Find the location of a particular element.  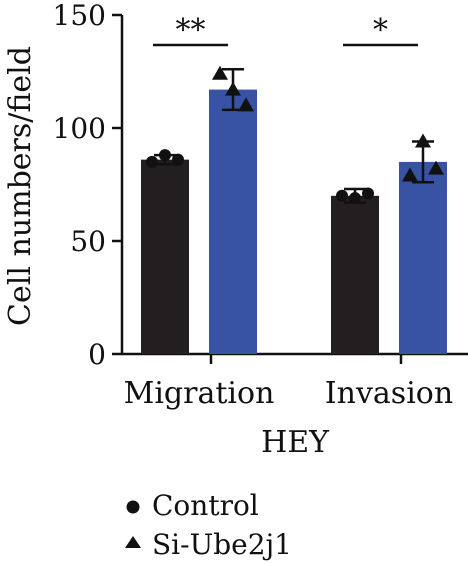

bar-control-invasion is located at coordinates (355, 274).